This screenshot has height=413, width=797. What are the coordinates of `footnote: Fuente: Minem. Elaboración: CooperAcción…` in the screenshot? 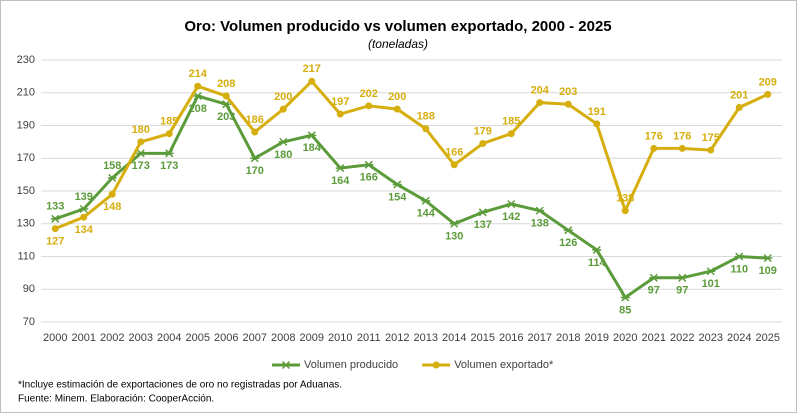 It's located at (116, 399).